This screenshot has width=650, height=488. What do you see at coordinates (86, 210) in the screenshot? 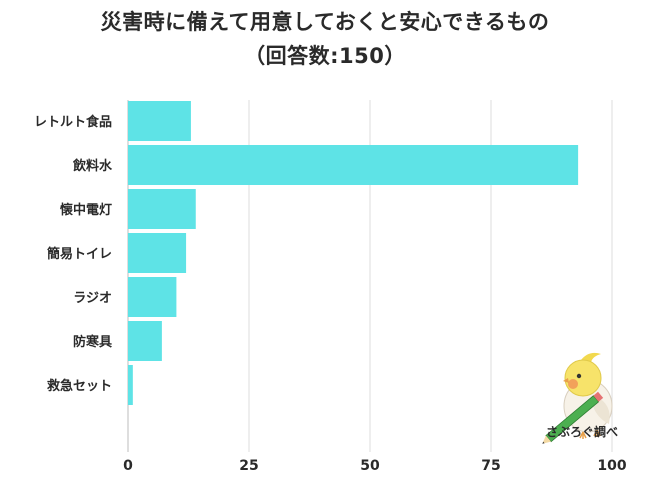
I see `category-label: 懐中電灯` at bounding box center [86, 210].